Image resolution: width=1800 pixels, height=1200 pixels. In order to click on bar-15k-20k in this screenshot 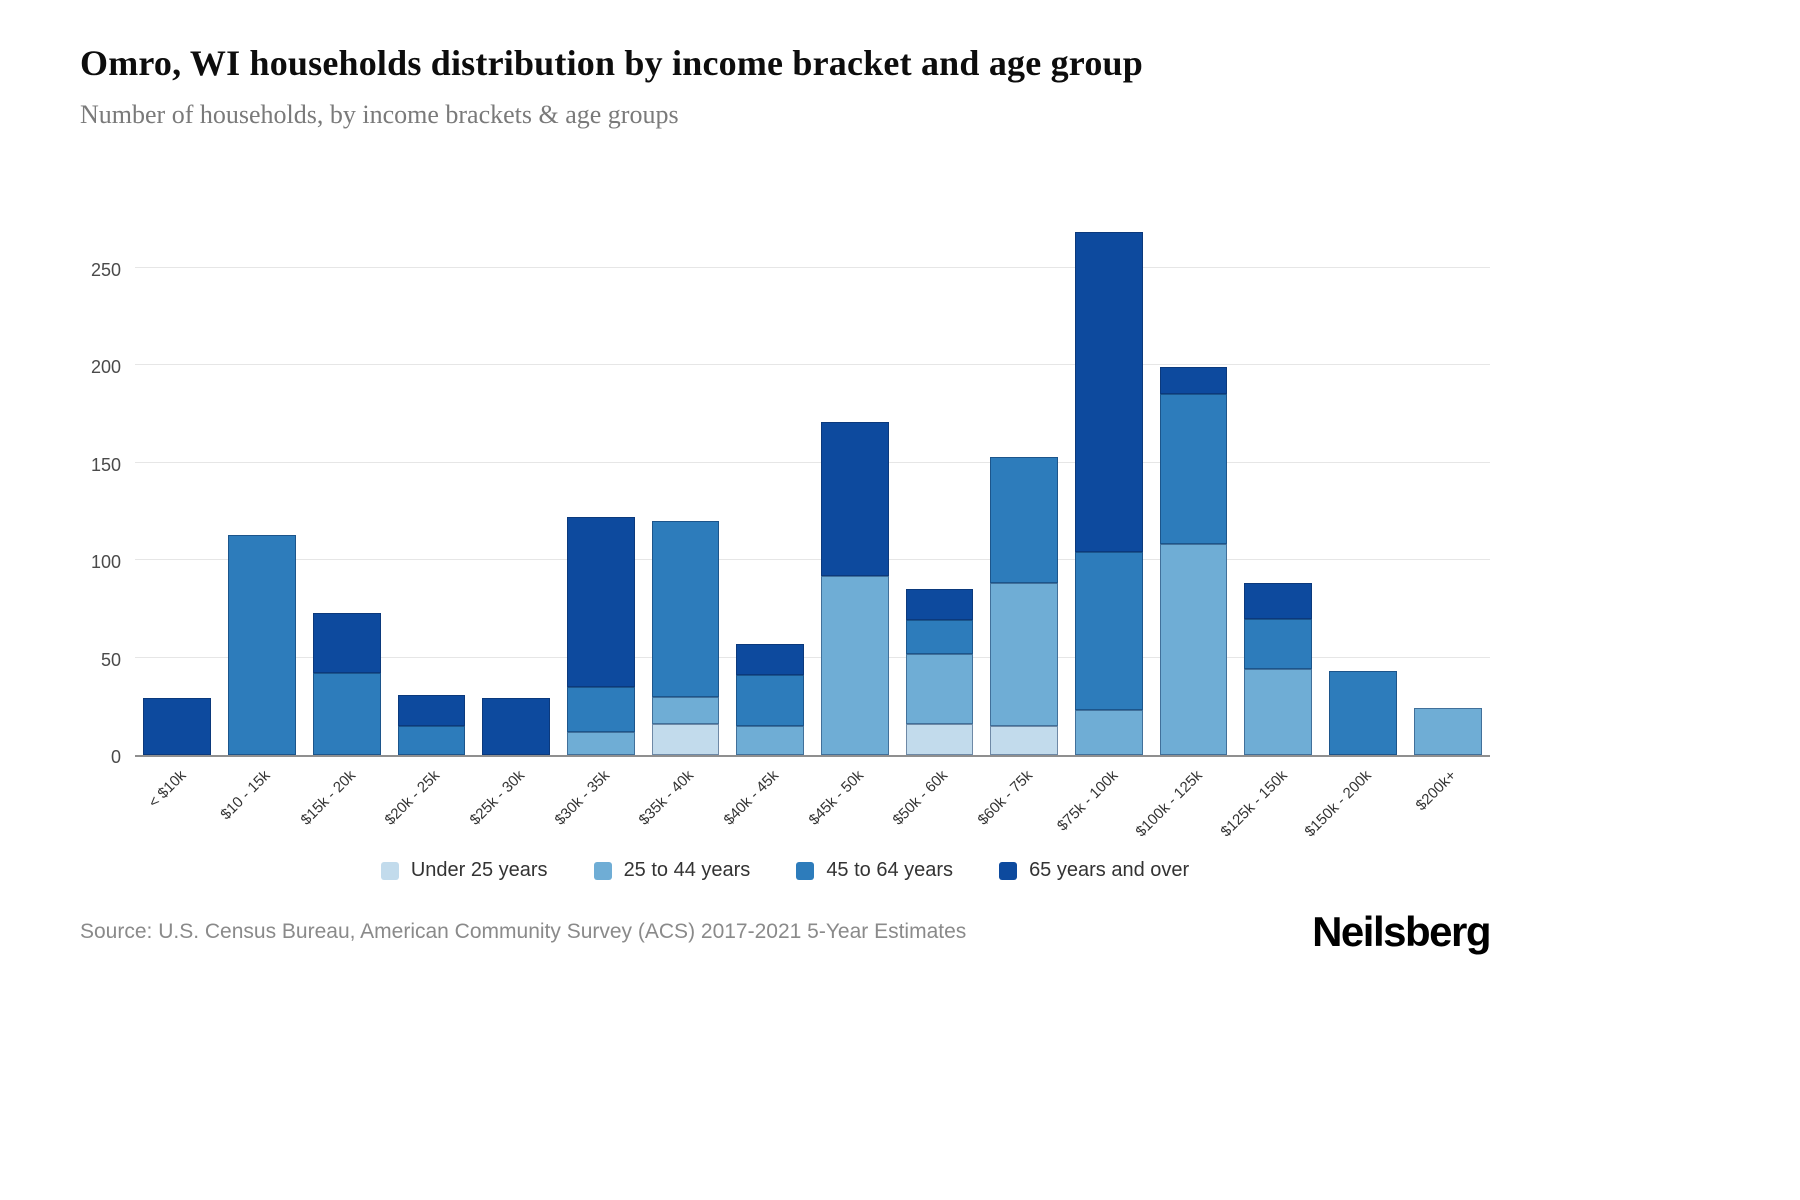, I will do `click(346, 683)`.